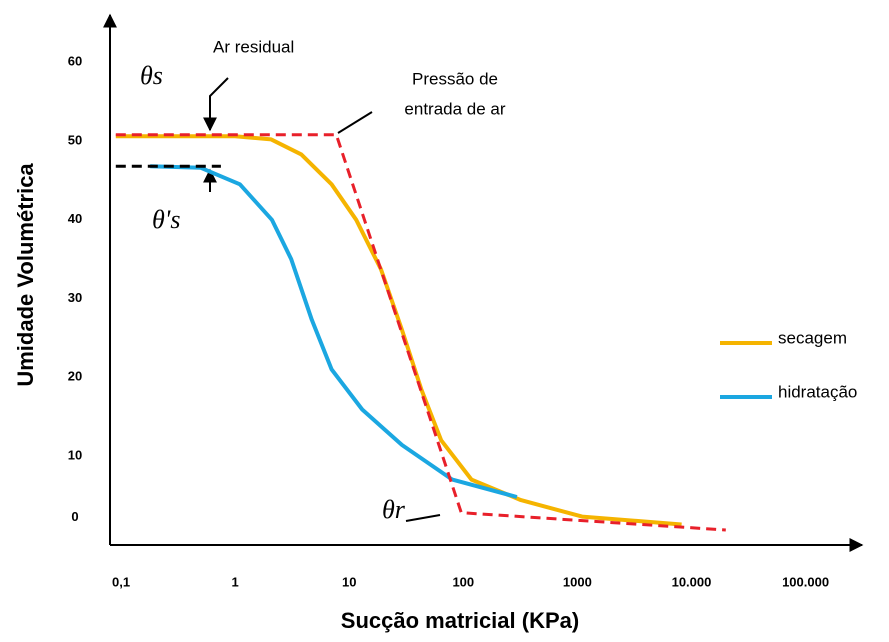 The width and height of the screenshot is (889, 642). I want to click on x-tick-label: 100, so click(463, 581).